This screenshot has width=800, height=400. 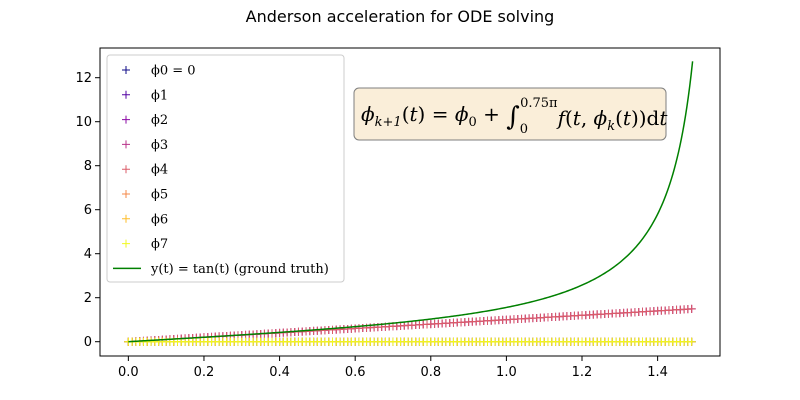 What do you see at coordinates (145, 219) in the screenshot?
I see `legend-item: ϕ6` at bounding box center [145, 219].